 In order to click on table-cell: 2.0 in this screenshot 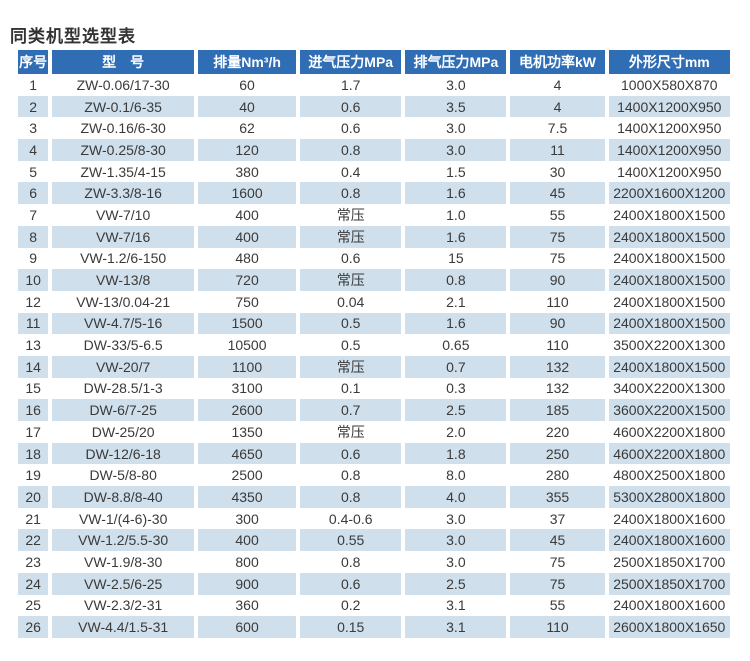, I will do `click(456, 432)`.